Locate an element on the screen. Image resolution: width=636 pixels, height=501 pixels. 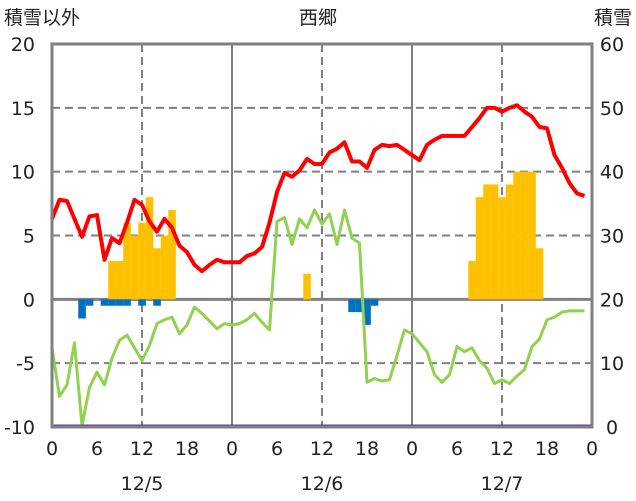
right-tick-label: 20 is located at coordinates (612, 300).